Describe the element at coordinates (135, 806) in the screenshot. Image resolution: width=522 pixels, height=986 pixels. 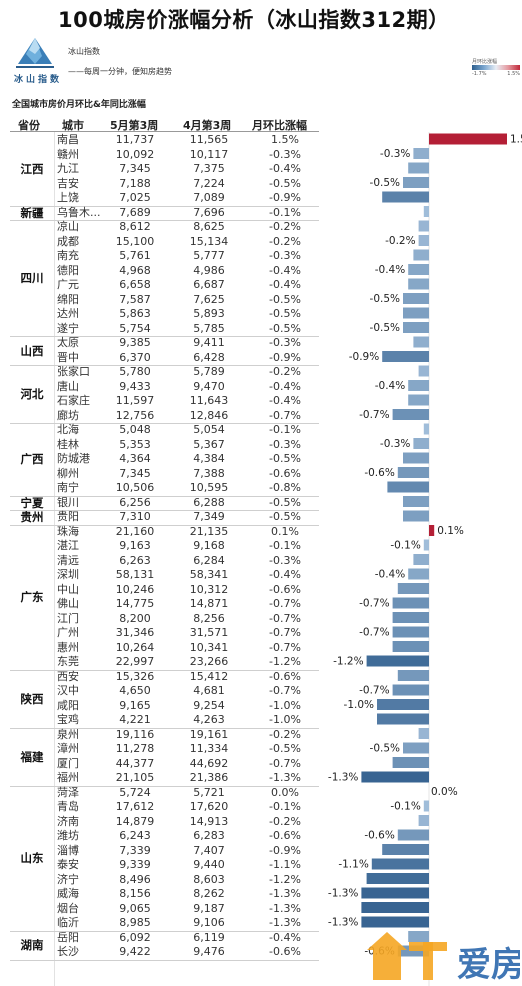
I see `week5-cell: 17,612` at that location.